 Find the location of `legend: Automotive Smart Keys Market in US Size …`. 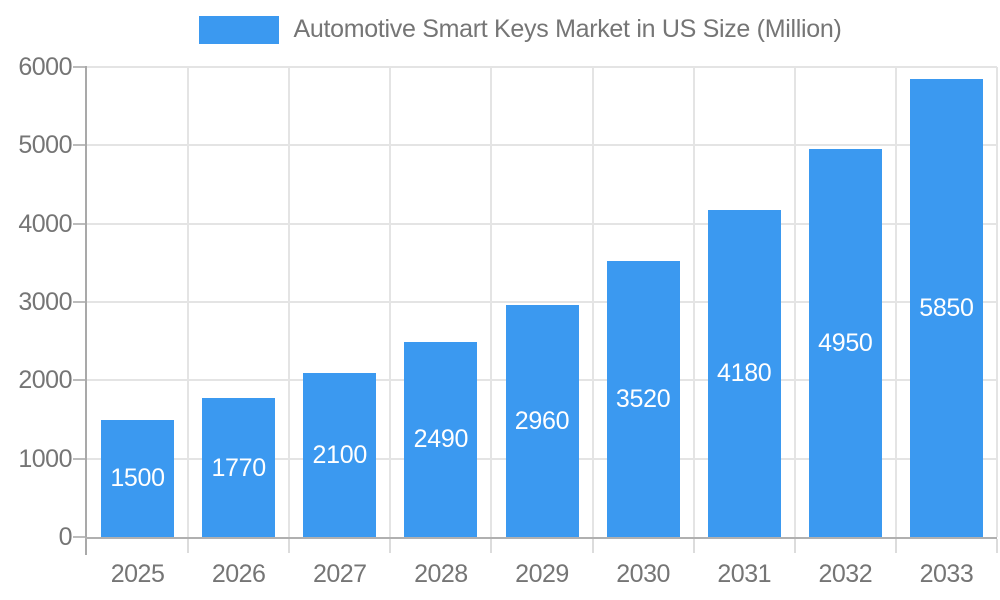

legend: Automotive Smart Keys Market in US Size … is located at coordinates (510, 29).